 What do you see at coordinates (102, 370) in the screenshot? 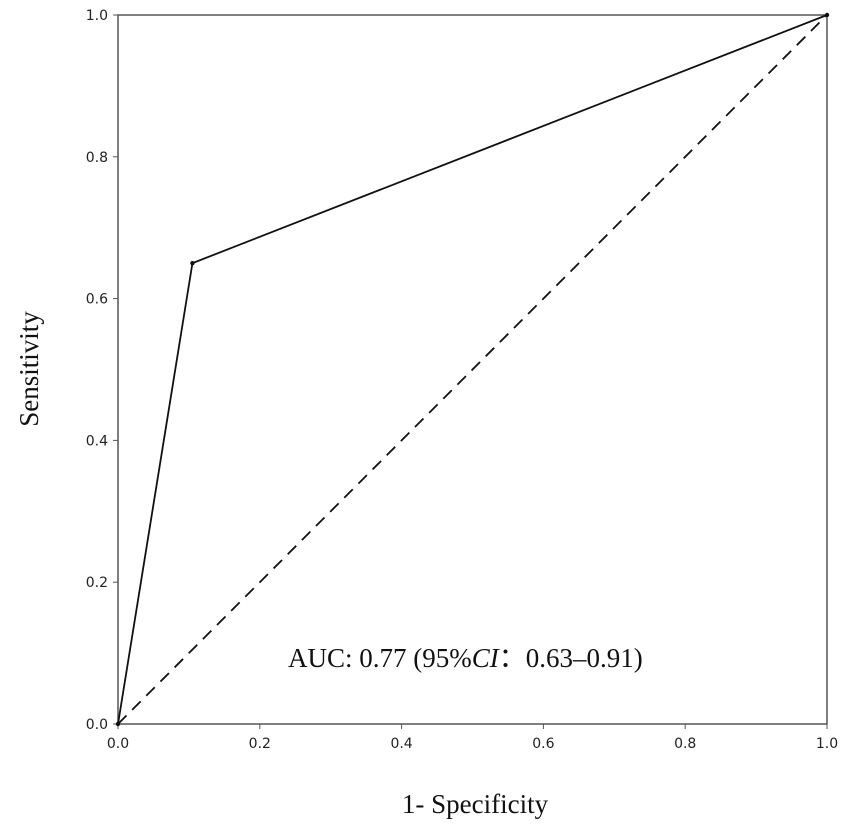
I see `y-axis-ticks: 0.0 0.2 0.4 0.6 0.8 1.0` at bounding box center [102, 370].